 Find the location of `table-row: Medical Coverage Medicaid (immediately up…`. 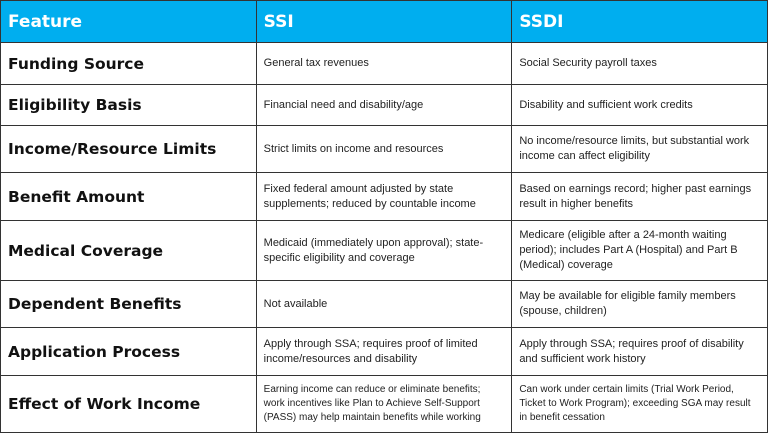

table-row: Medical Coverage Medicaid (immediately up… is located at coordinates (384, 250).